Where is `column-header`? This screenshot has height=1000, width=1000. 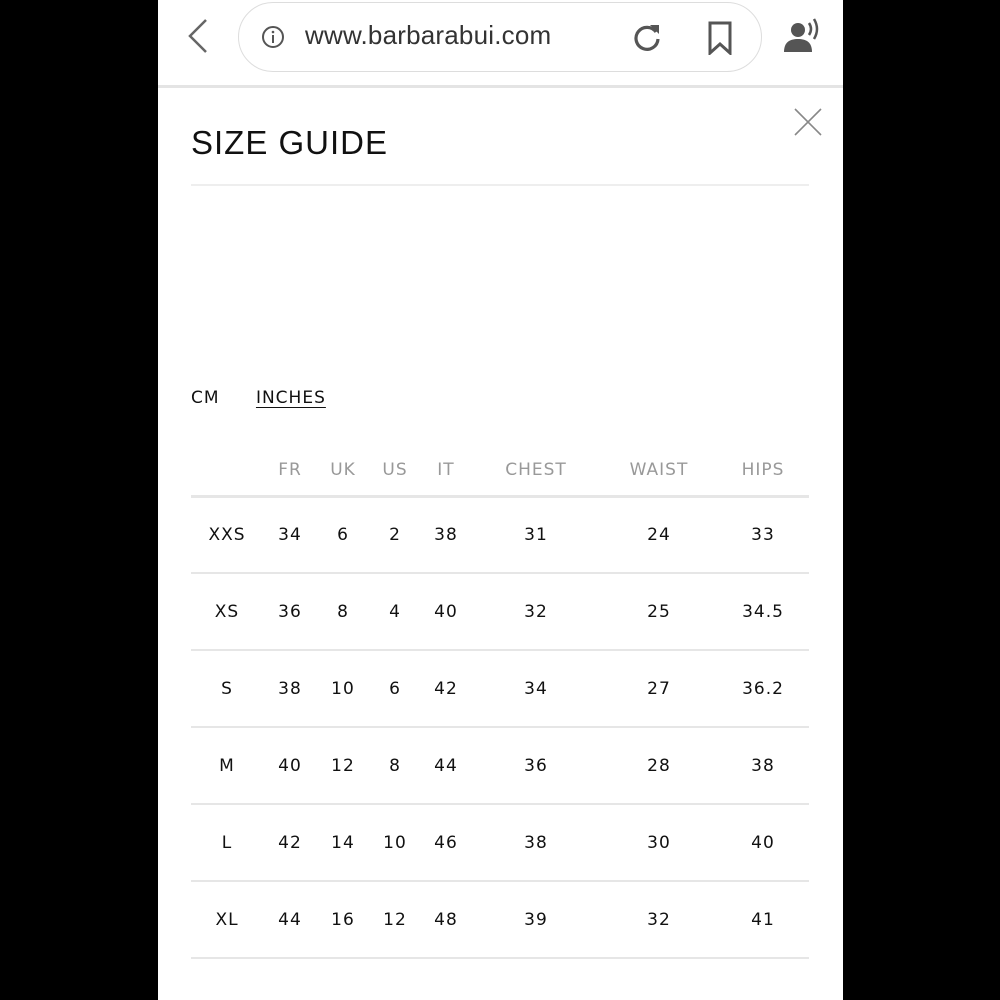
column-header is located at coordinates (227, 472).